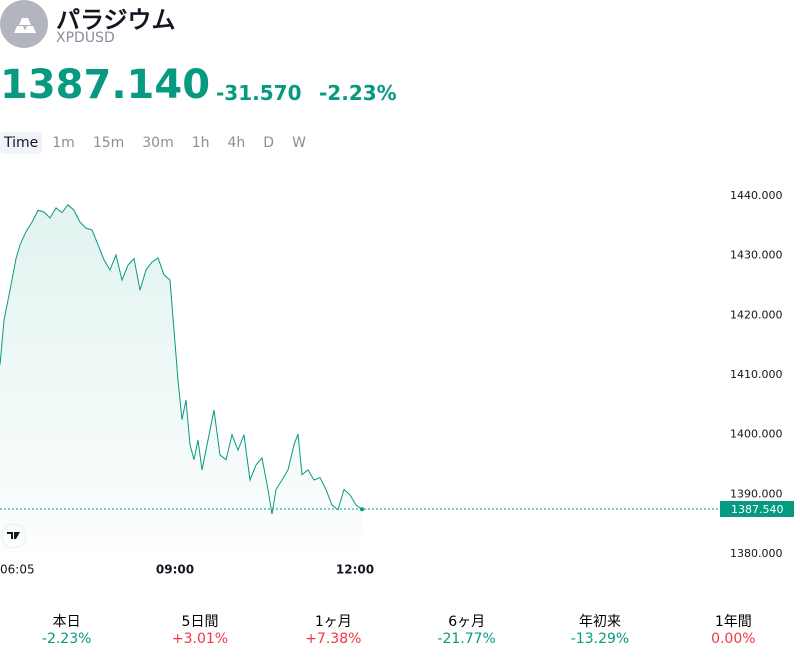  I want to click on period-value: +7.38%, so click(333, 639).